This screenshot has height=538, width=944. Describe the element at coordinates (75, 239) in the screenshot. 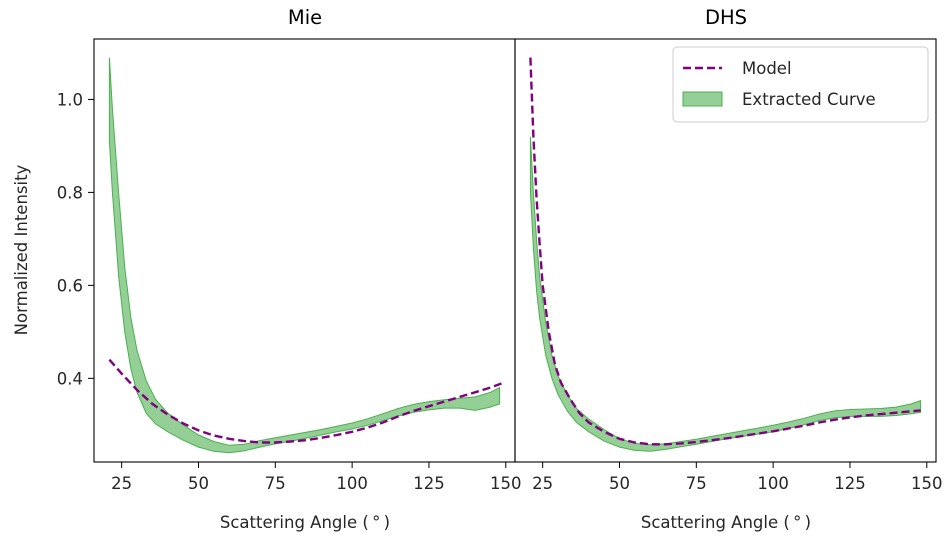

I see `y-axis-ticks-mie: 0.4 0.6 0.8 1.0` at that location.